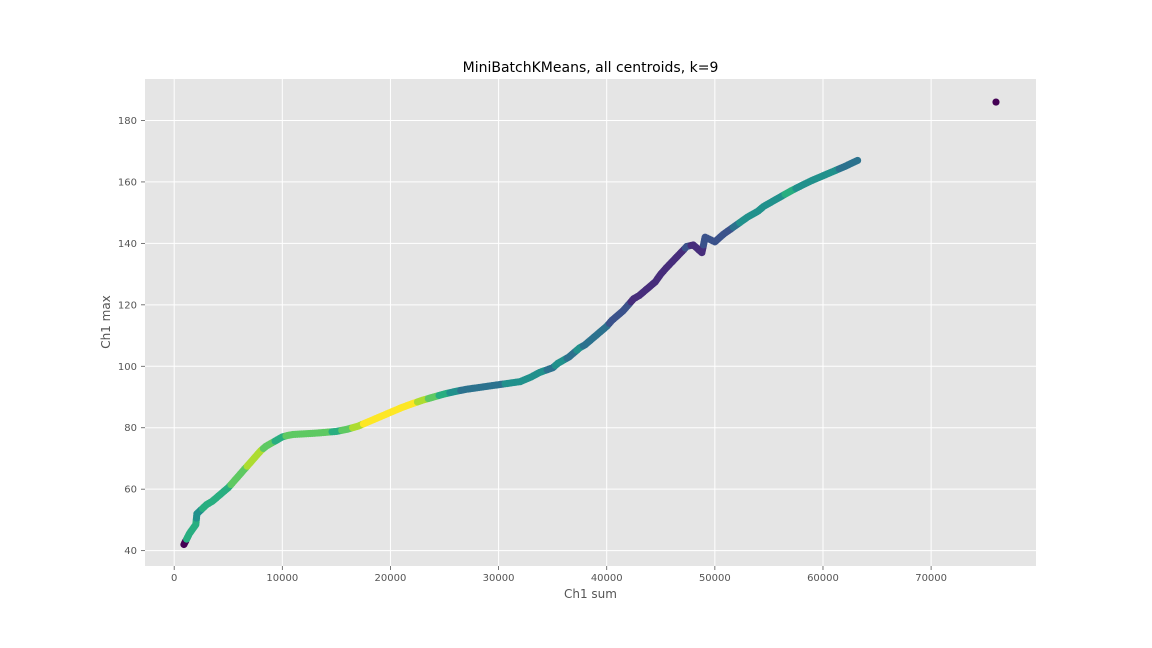 Image resolution: width=1152 pixels, height=648 pixels. Describe the element at coordinates (174, 578) in the screenshot. I see `x-tick-label: 0` at that location.